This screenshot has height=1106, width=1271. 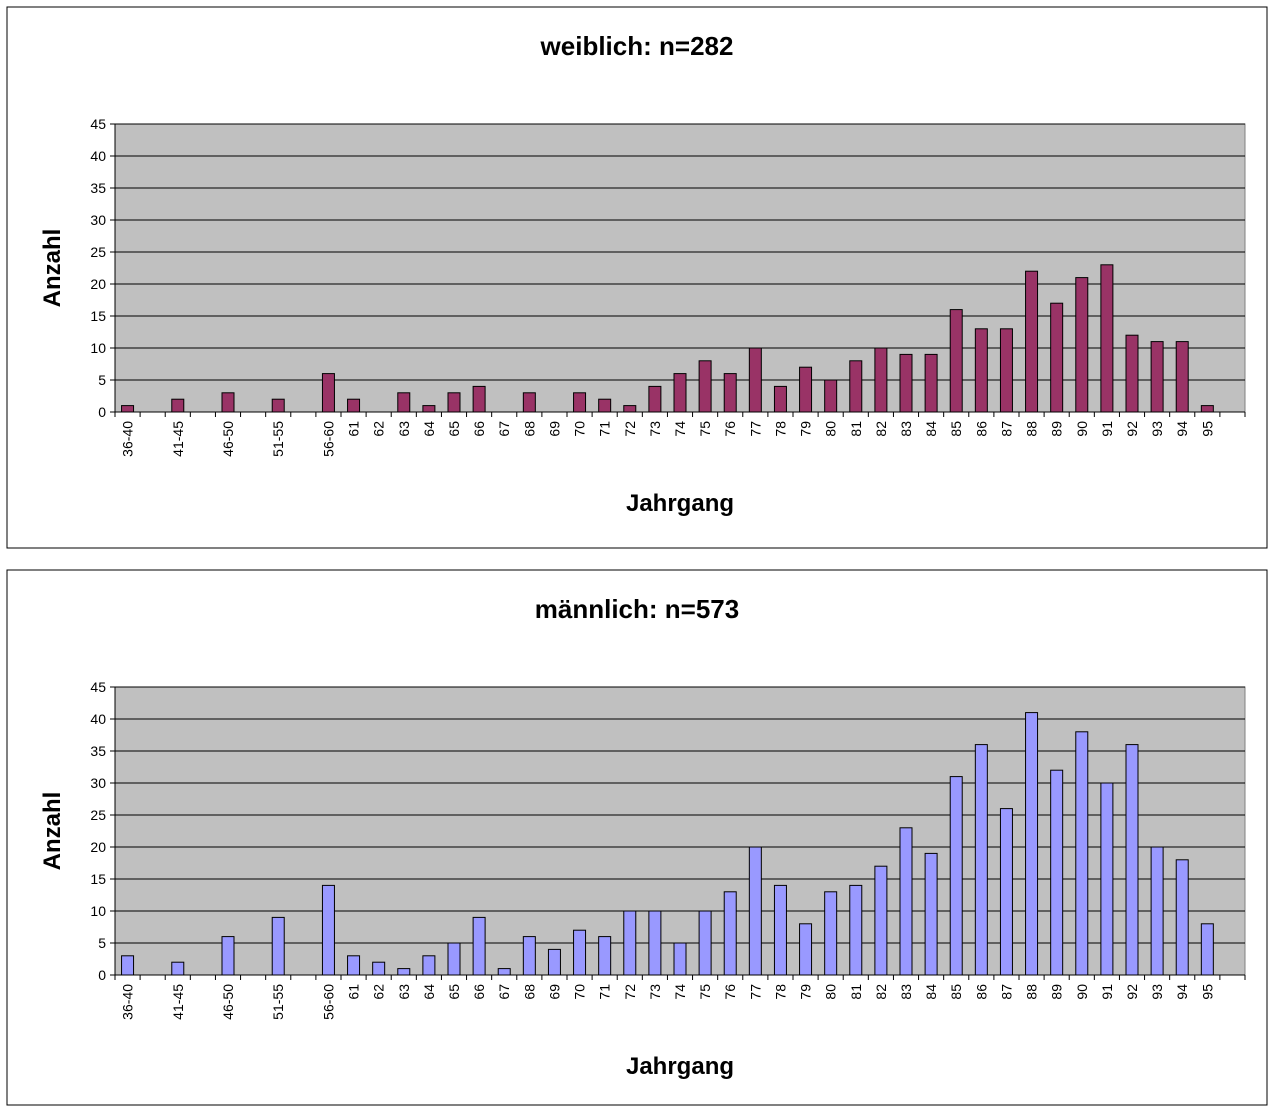 What do you see at coordinates (98, 316) in the screenshot?
I see `y-tick-label: 15` at bounding box center [98, 316].